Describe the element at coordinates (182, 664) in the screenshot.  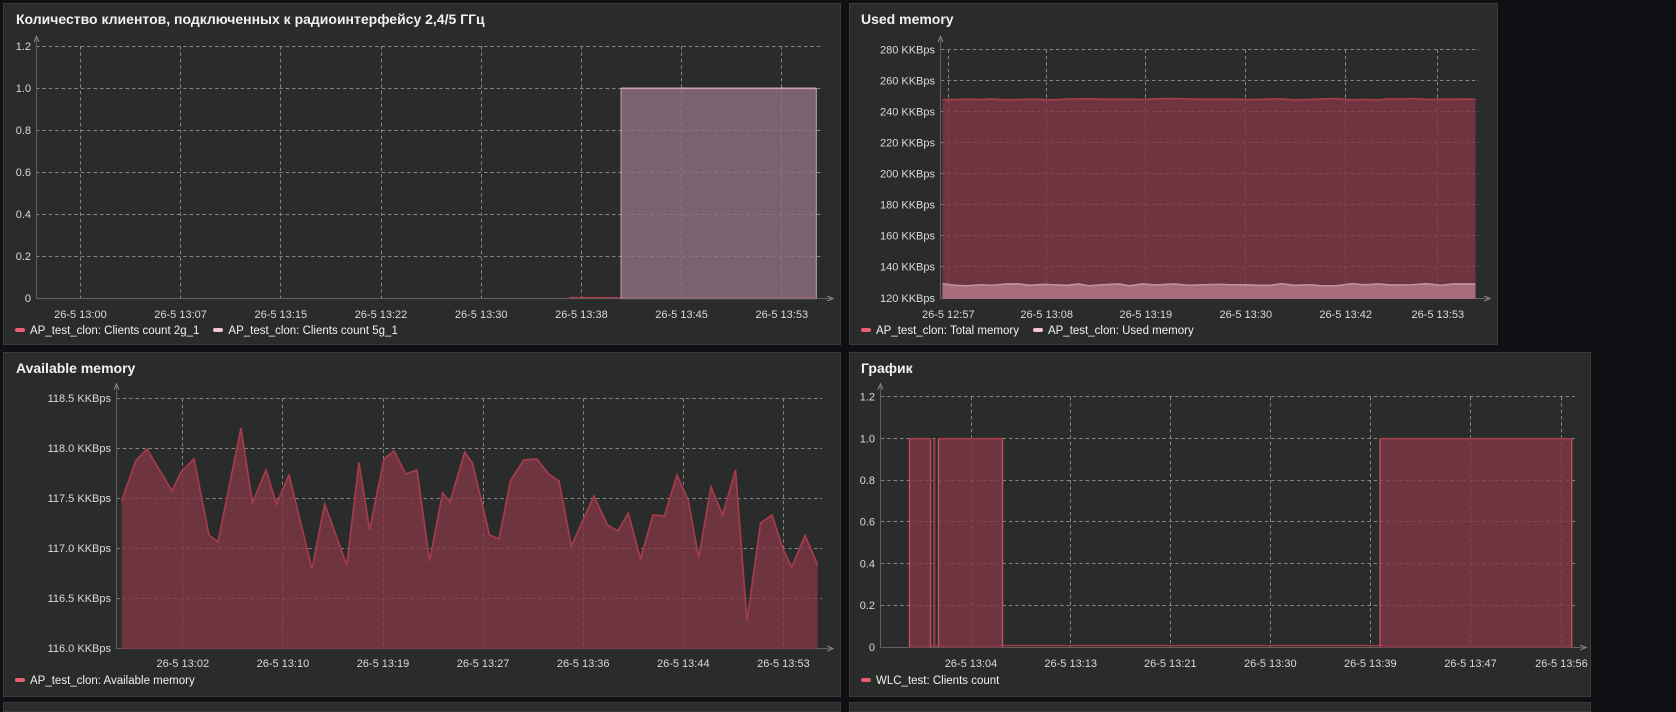
I see `svg-text: 26-5 13:02` at that location.